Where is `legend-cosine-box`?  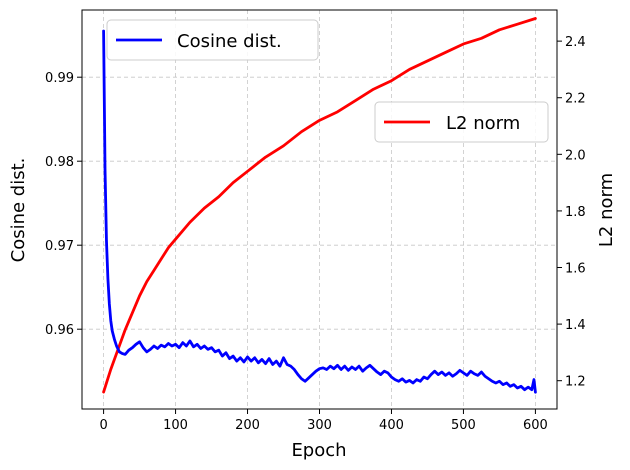
legend-cosine-box is located at coordinates (212, 40).